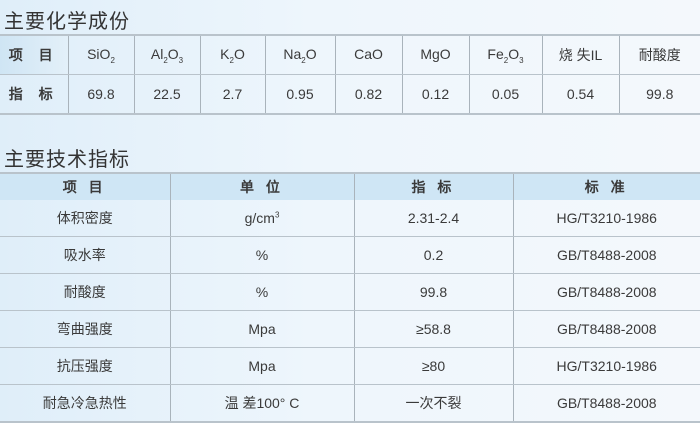 The image size is (700, 423). I want to click on header-value: 指 标, so click(433, 186).